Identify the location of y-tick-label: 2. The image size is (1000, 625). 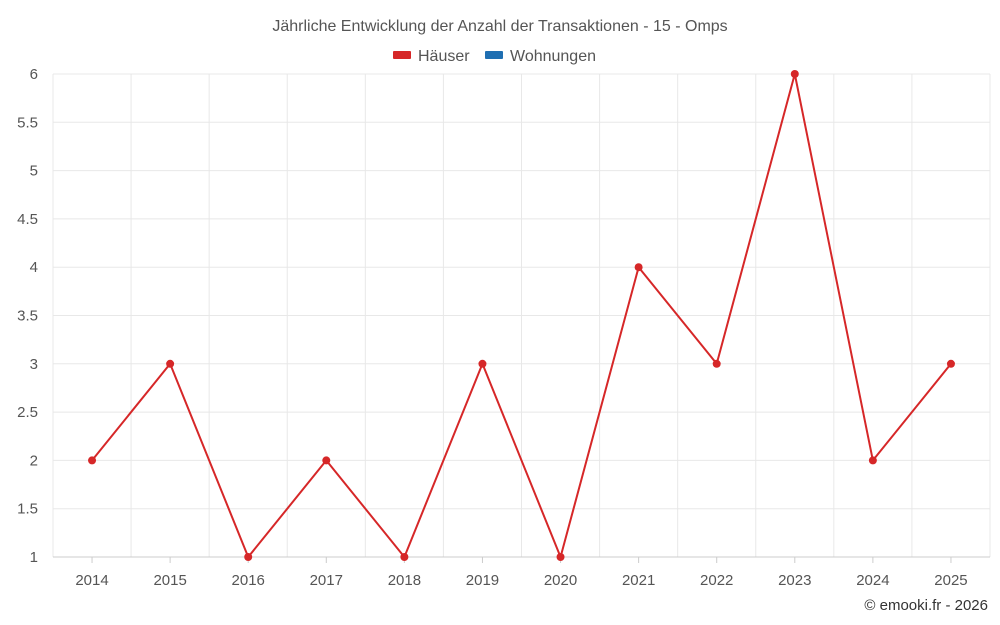
(34, 460).